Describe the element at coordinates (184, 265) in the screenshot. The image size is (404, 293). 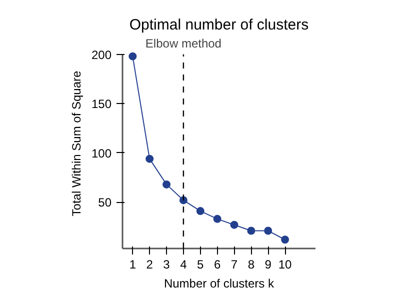
I see `x-tick-label: 4` at that location.